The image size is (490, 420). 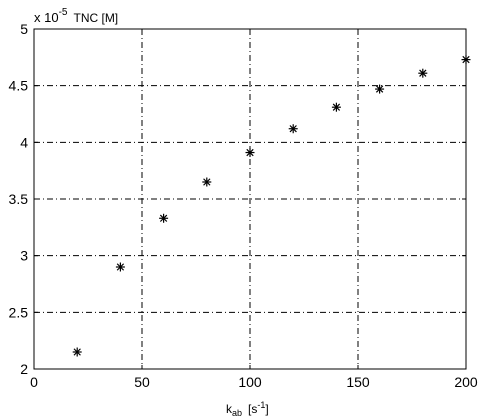 What do you see at coordinates (229, 409) in the screenshot?
I see `x-label-main: k` at bounding box center [229, 409].